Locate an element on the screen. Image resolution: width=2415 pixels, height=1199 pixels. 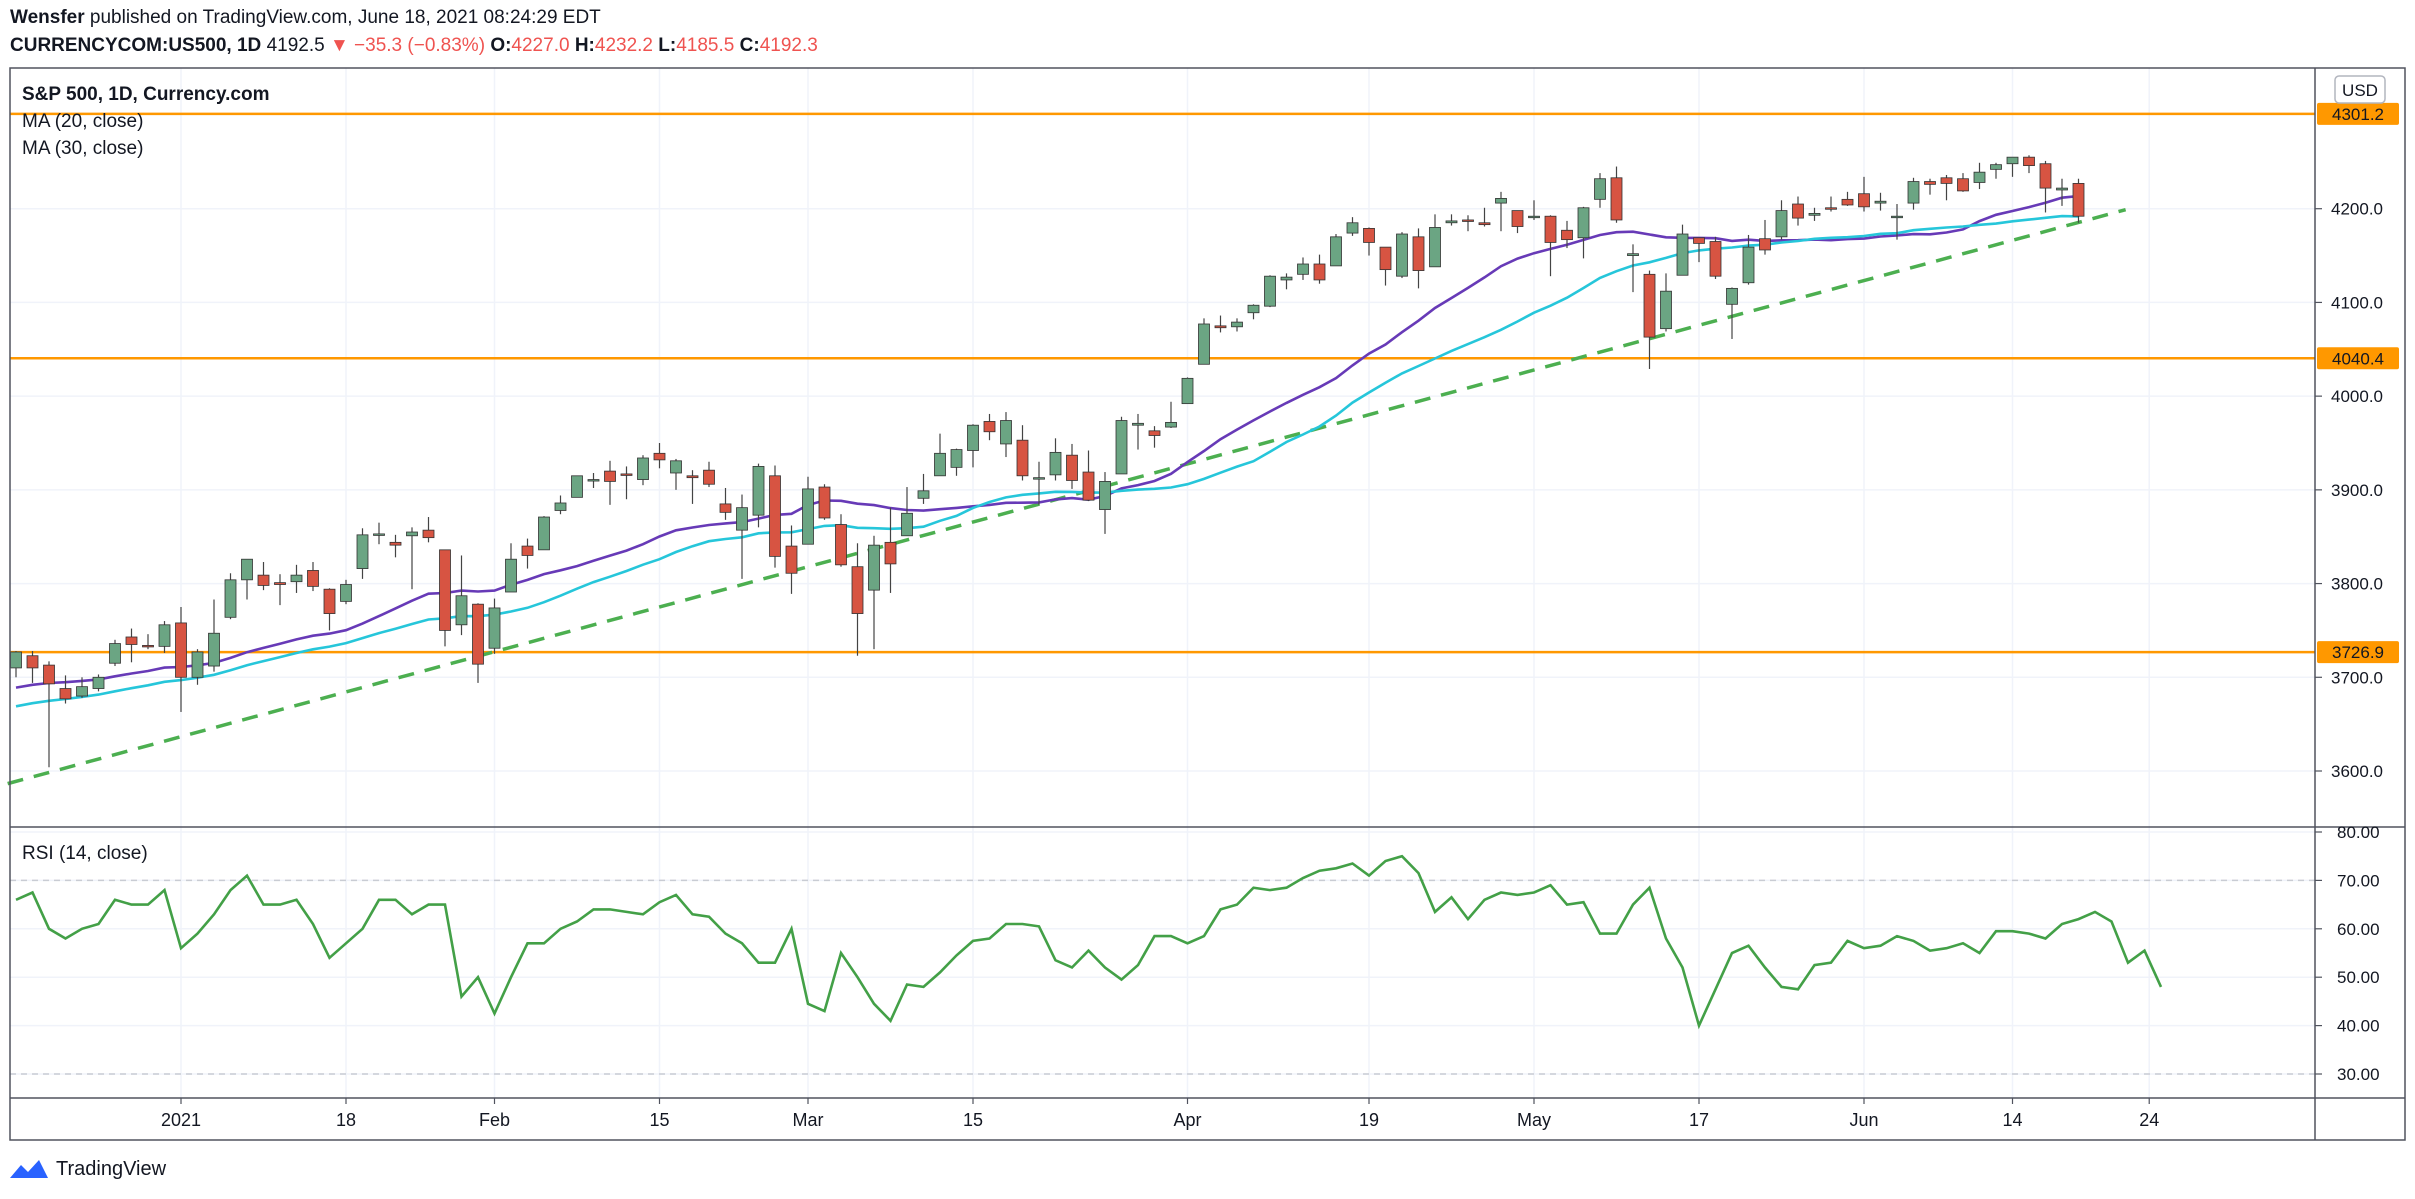
footer-brand: TradingView is located at coordinates (111, 1168).